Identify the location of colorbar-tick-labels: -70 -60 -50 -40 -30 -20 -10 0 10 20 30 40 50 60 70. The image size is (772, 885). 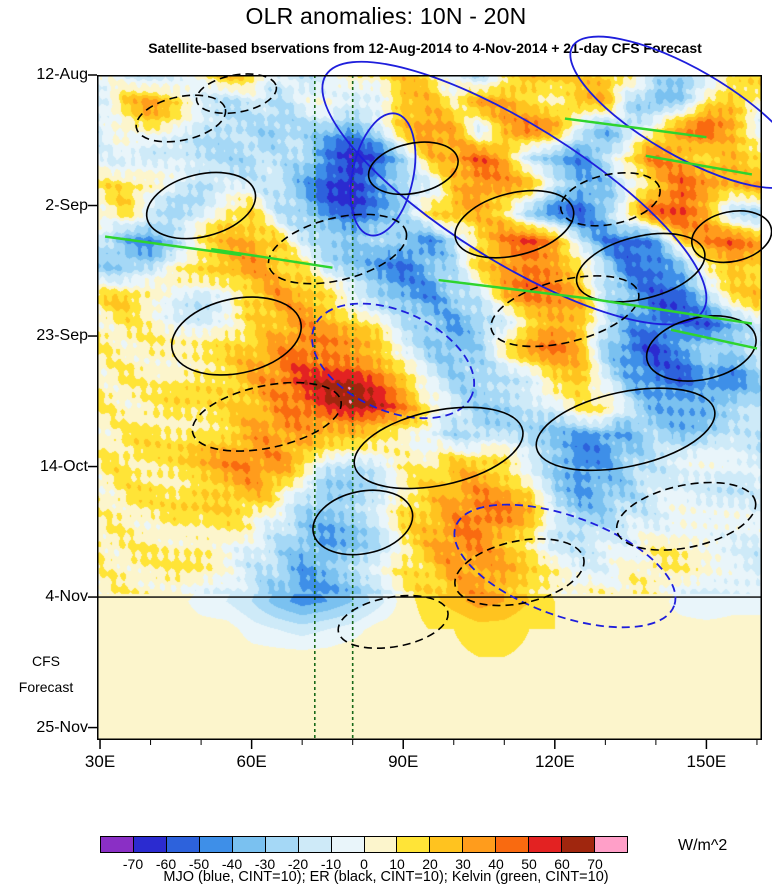
(364, 864).